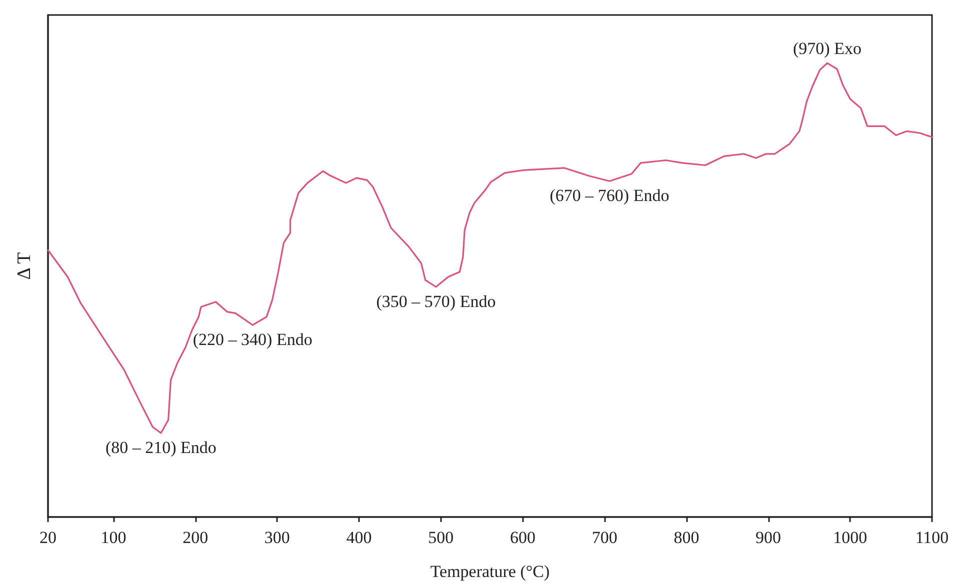 Image resolution: width=959 pixels, height=586 pixels. What do you see at coordinates (359, 537) in the screenshot?
I see `x-tick-label: 400` at bounding box center [359, 537].